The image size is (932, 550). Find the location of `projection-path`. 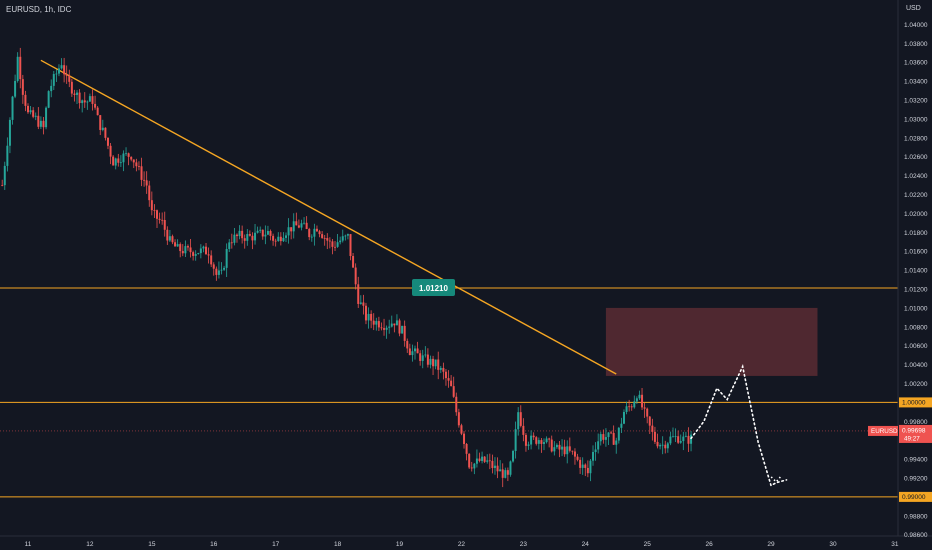

projection-path is located at coordinates (739, 425).